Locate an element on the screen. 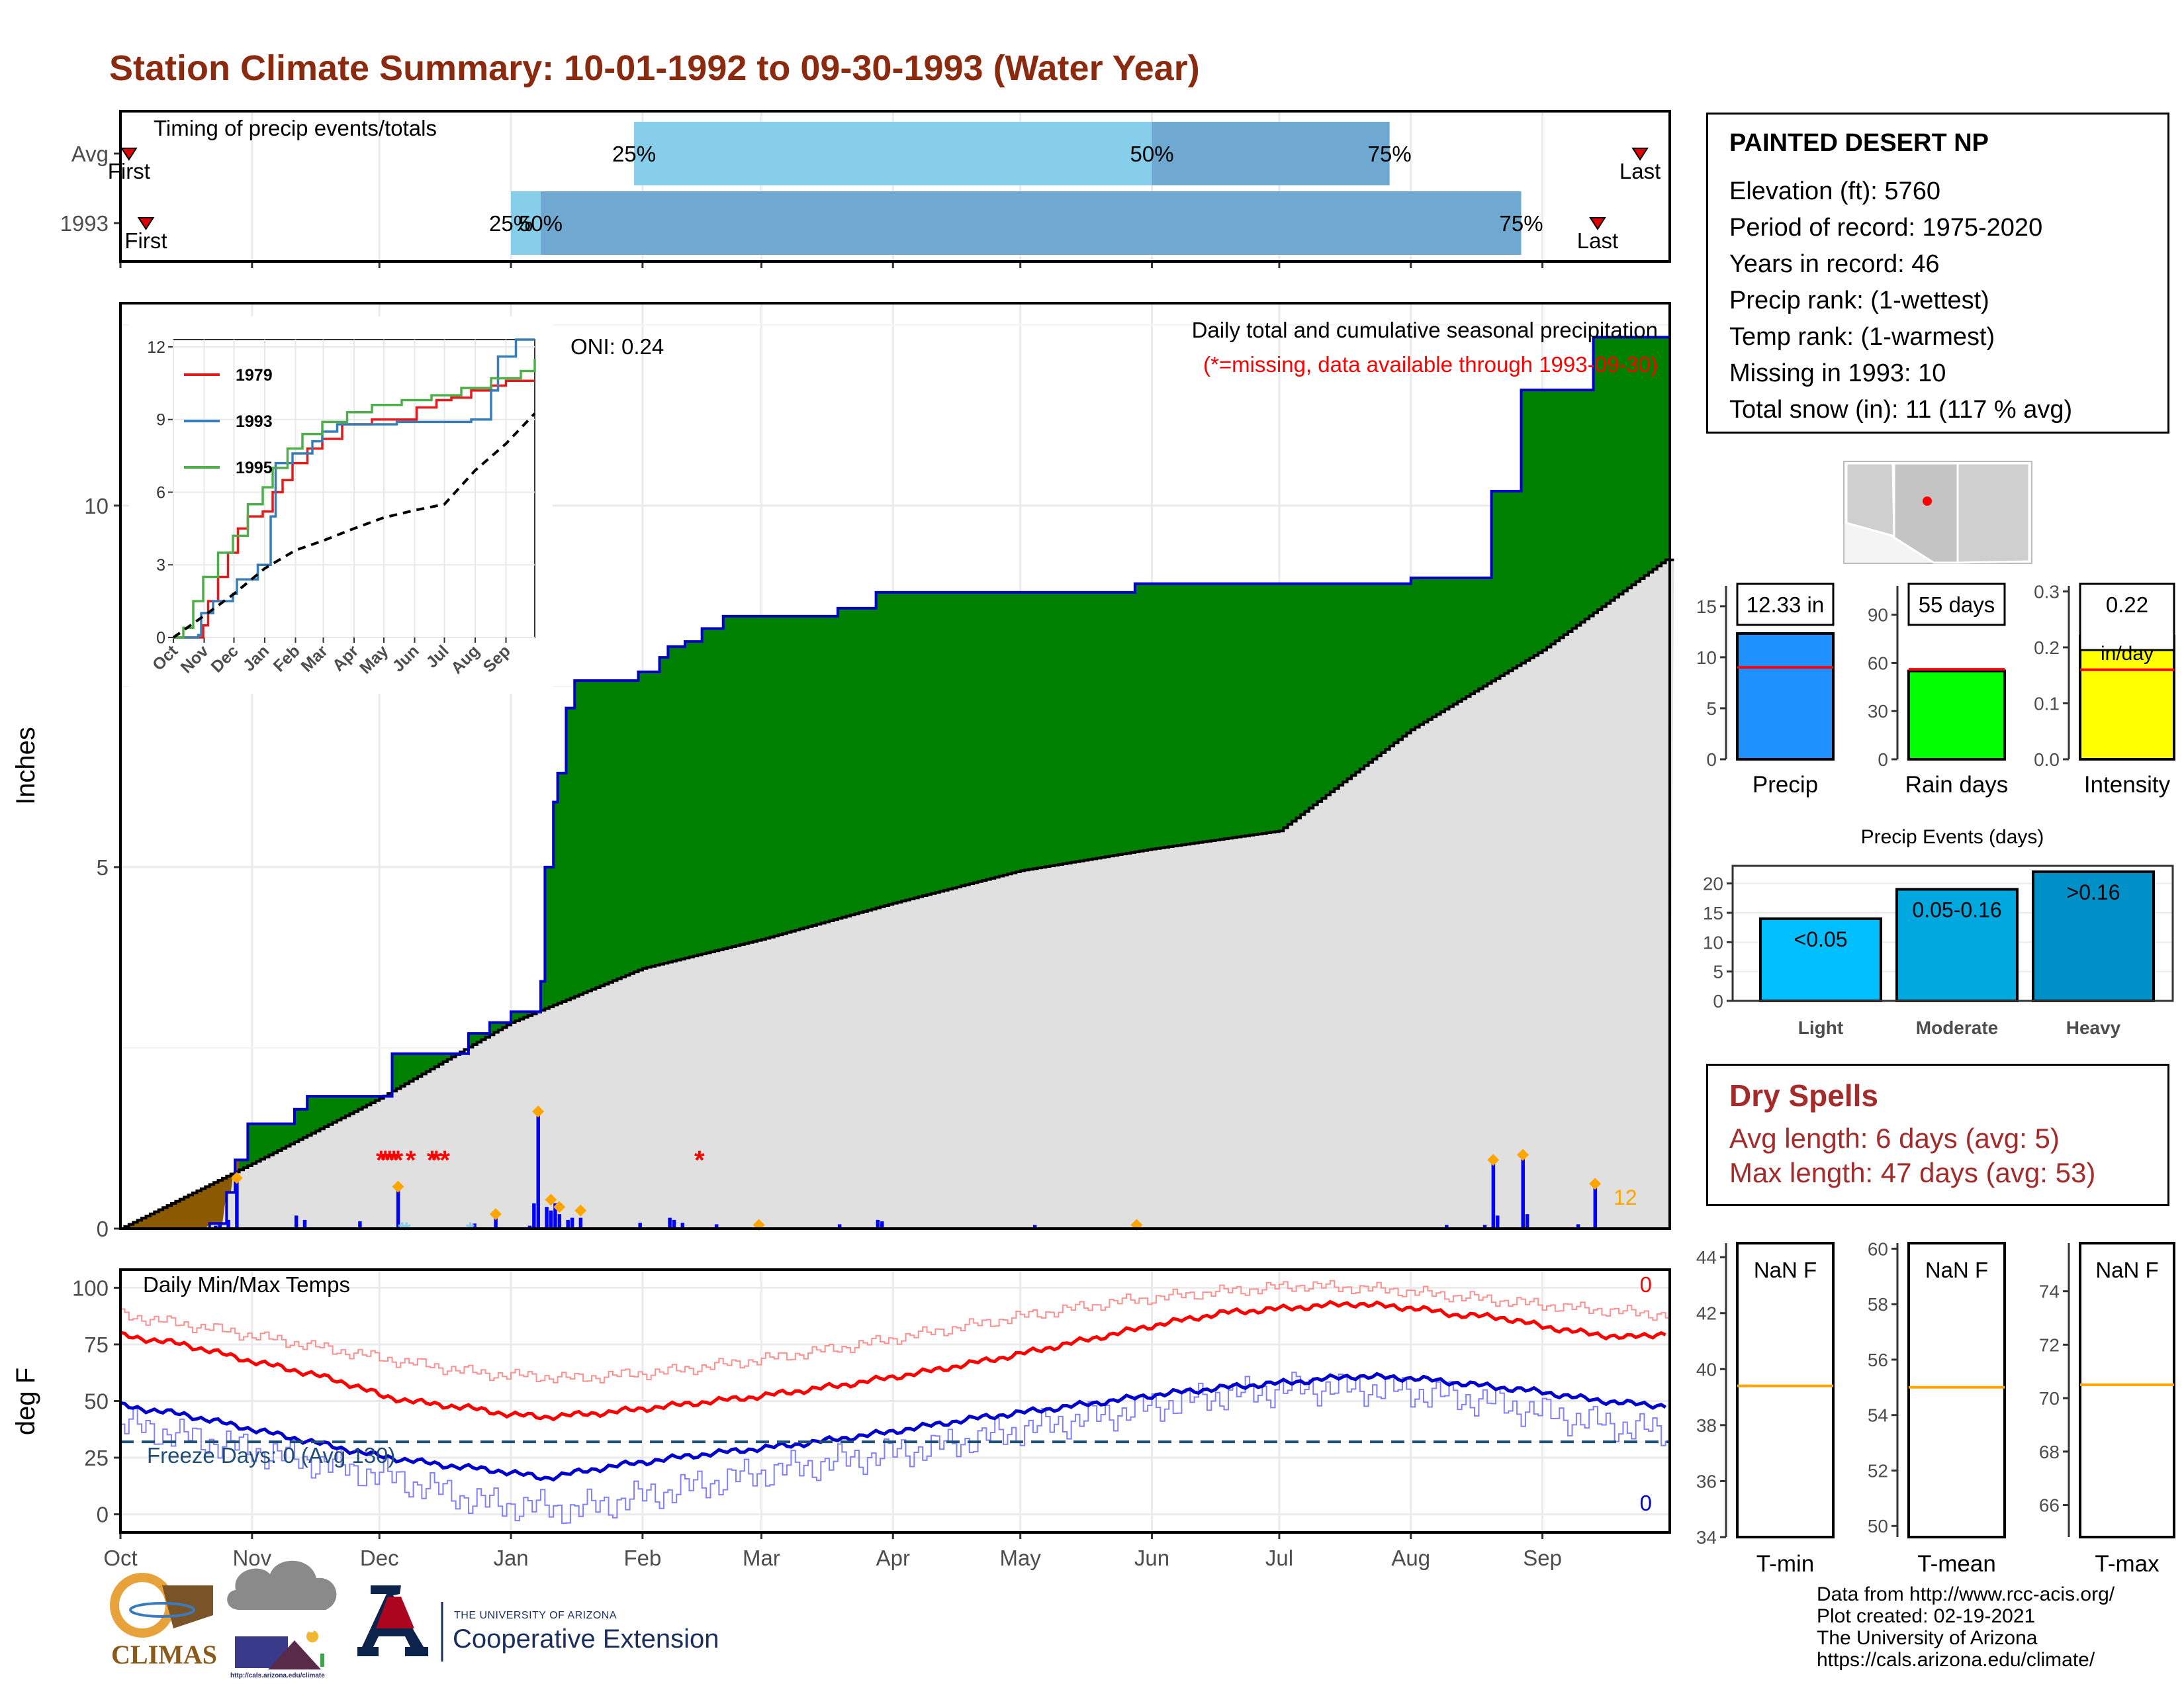  month-tick-label: May is located at coordinates (1021, 1558).